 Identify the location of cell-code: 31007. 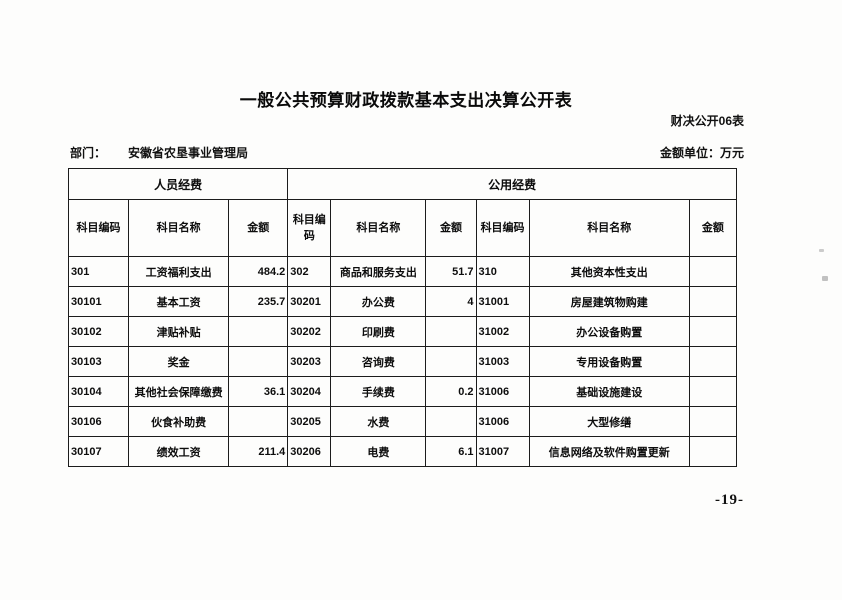
(502, 451).